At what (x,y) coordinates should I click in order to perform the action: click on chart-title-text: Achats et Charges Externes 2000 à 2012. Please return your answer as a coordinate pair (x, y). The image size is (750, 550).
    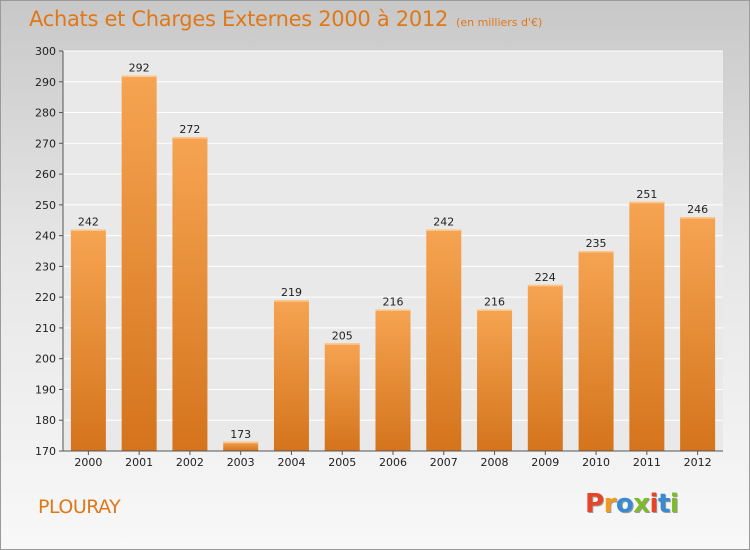
    Looking at the image, I should click on (239, 19).